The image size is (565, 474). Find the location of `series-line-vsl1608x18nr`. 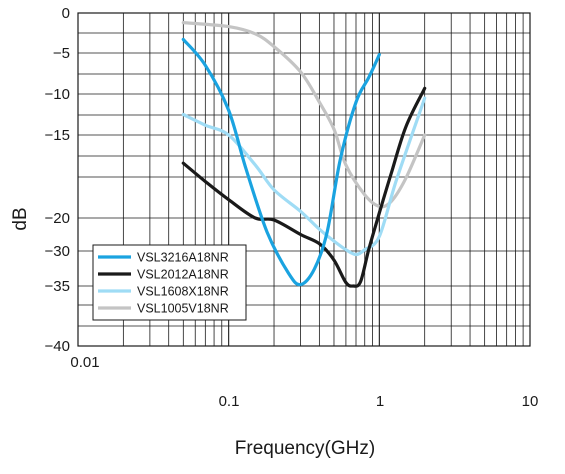

series-line-vsl1608x18nr is located at coordinates (304, 176).